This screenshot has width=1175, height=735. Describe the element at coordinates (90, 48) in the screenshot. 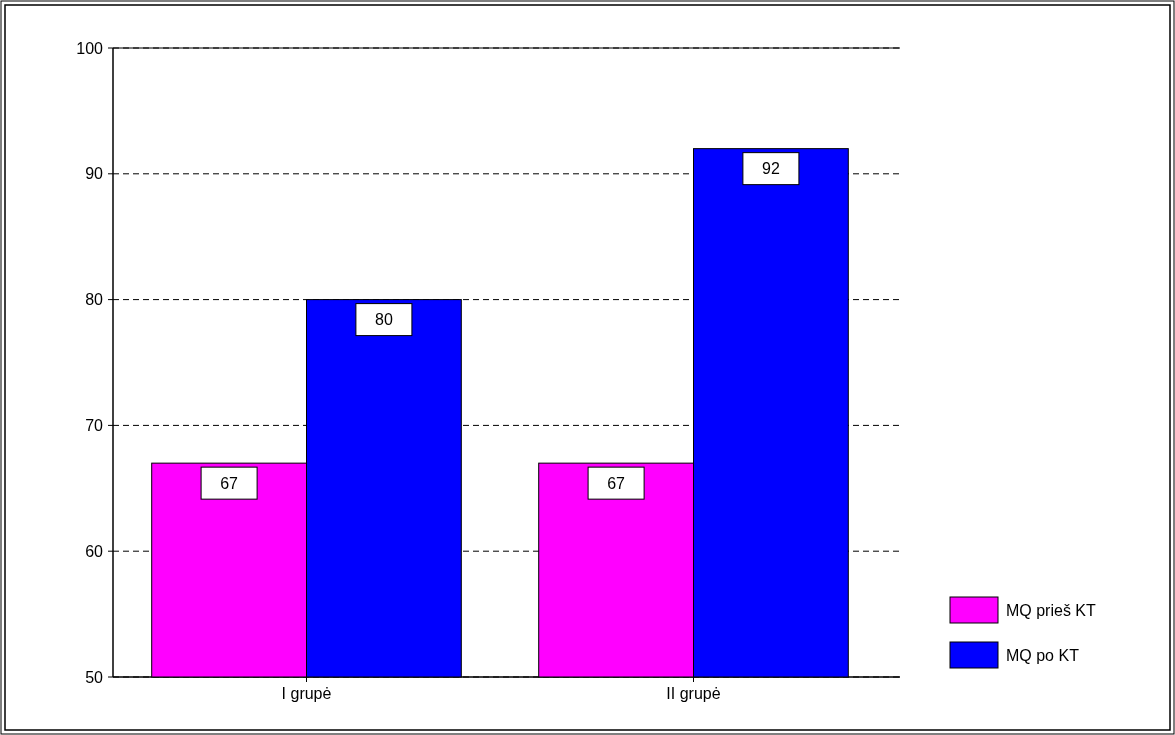

I see `y-tick-label: 100` at that location.